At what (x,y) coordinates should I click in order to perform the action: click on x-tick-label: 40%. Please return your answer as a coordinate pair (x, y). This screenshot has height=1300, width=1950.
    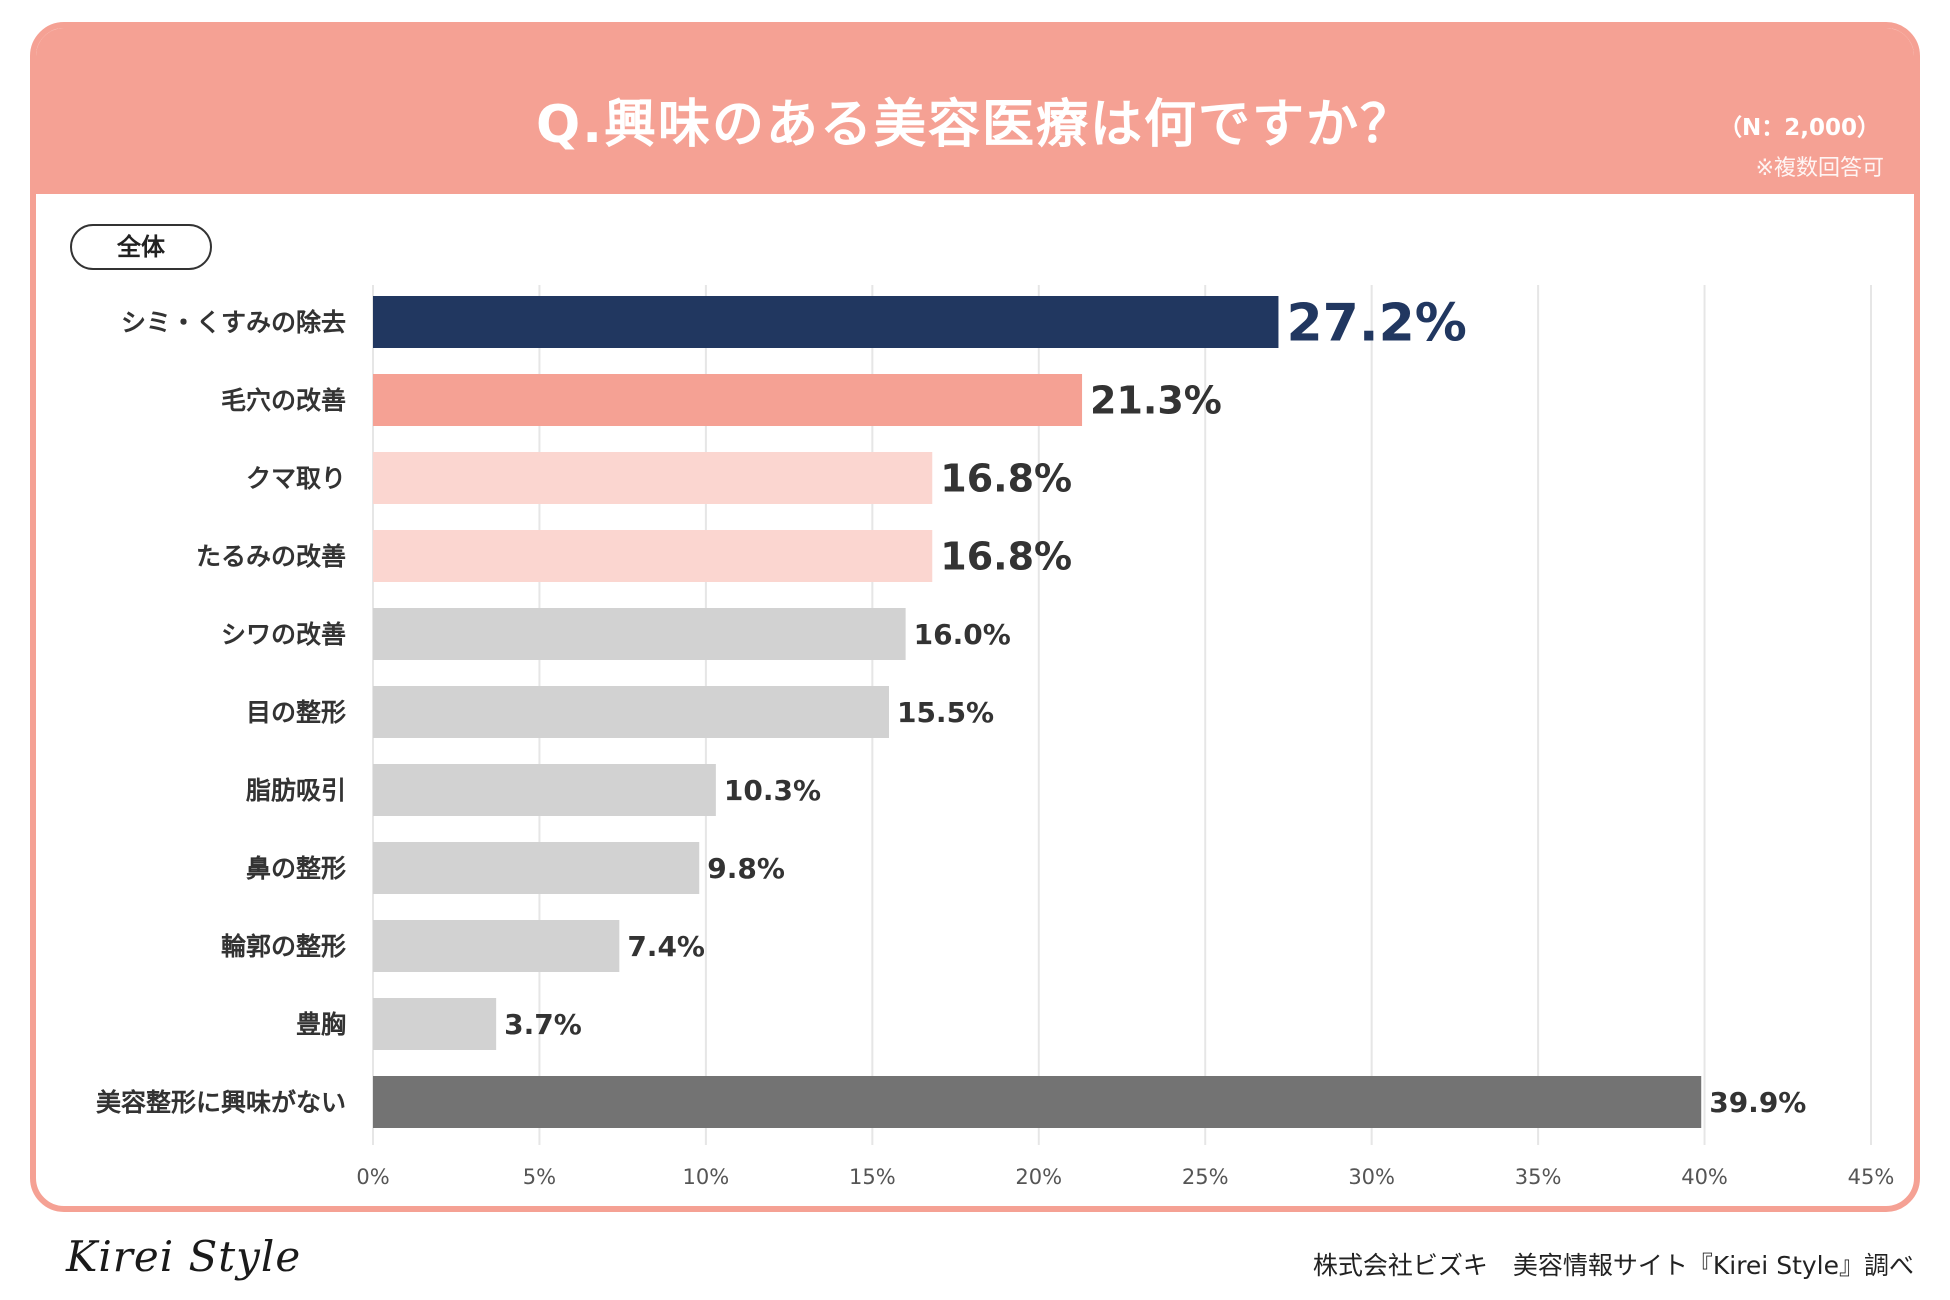
    Looking at the image, I should click on (1704, 1177).